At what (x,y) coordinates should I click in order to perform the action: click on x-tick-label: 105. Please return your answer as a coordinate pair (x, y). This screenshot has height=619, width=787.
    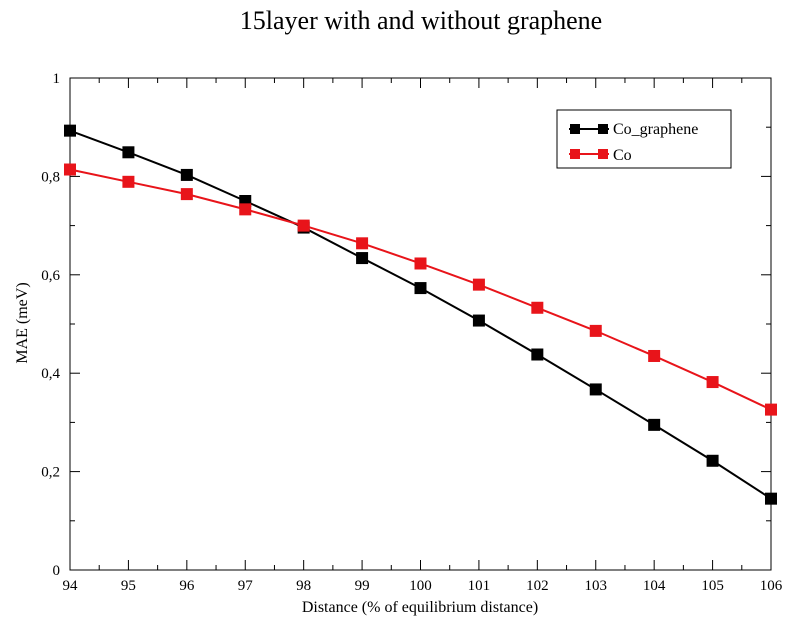
    Looking at the image, I should click on (712, 586).